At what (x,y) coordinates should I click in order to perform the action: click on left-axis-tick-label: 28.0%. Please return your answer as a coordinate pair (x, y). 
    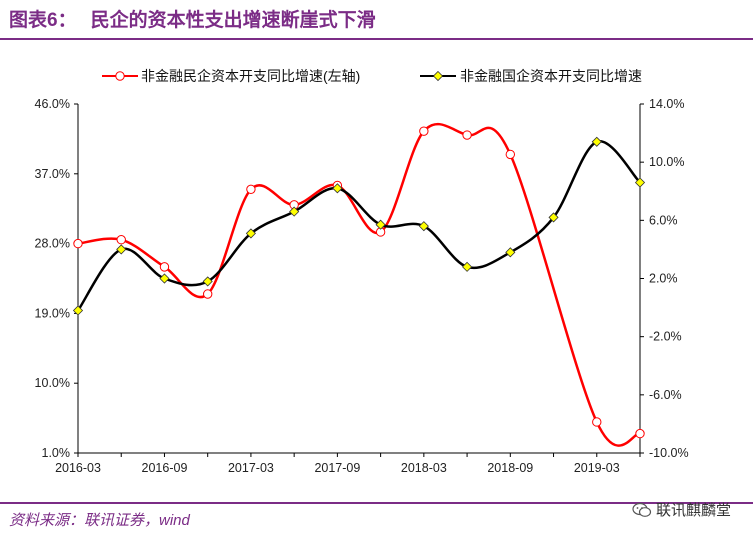
    Looking at the image, I should click on (52, 244).